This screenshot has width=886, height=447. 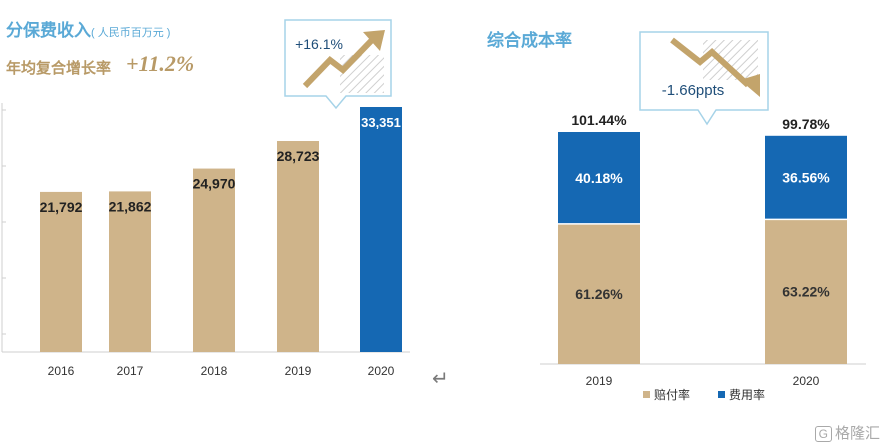 I want to click on revenue-value-label-2018: 24,970, so click(x=214, y=184).